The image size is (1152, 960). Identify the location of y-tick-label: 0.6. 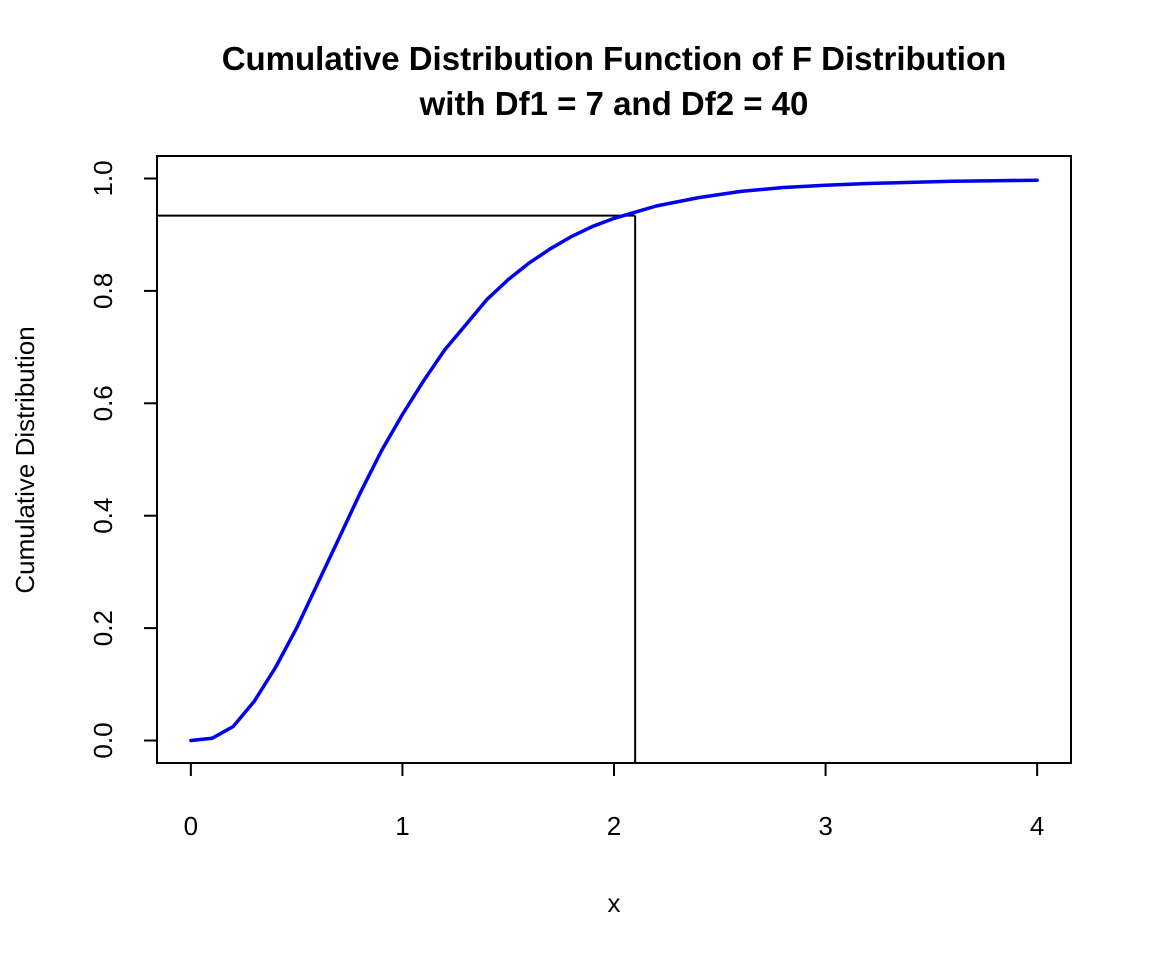
(103, 403).